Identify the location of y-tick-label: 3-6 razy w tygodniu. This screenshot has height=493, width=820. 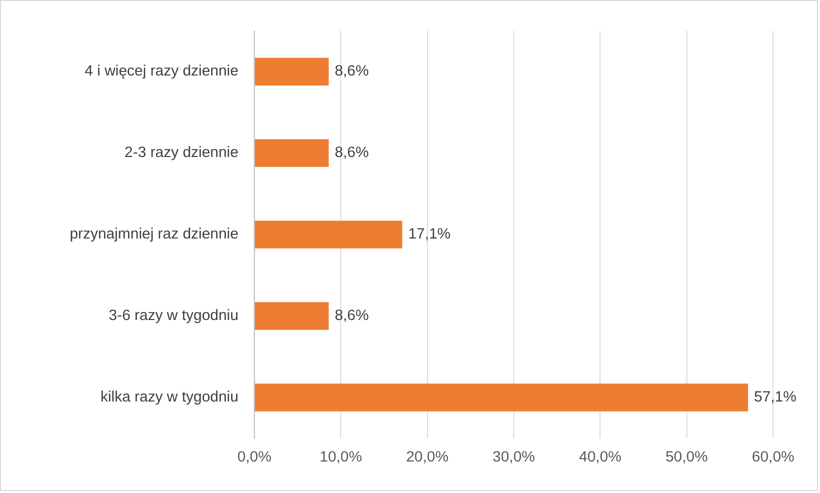
(173, 315).